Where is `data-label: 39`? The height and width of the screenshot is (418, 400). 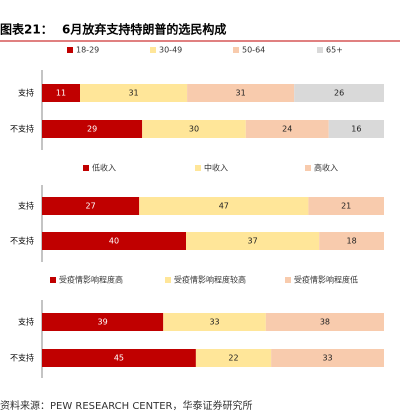 data-label: 39 is located at coordinates (103, 322).